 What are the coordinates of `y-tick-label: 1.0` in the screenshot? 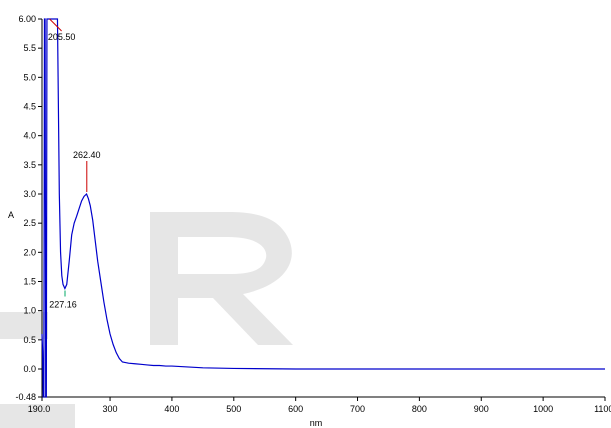 It's located at (29, 311).